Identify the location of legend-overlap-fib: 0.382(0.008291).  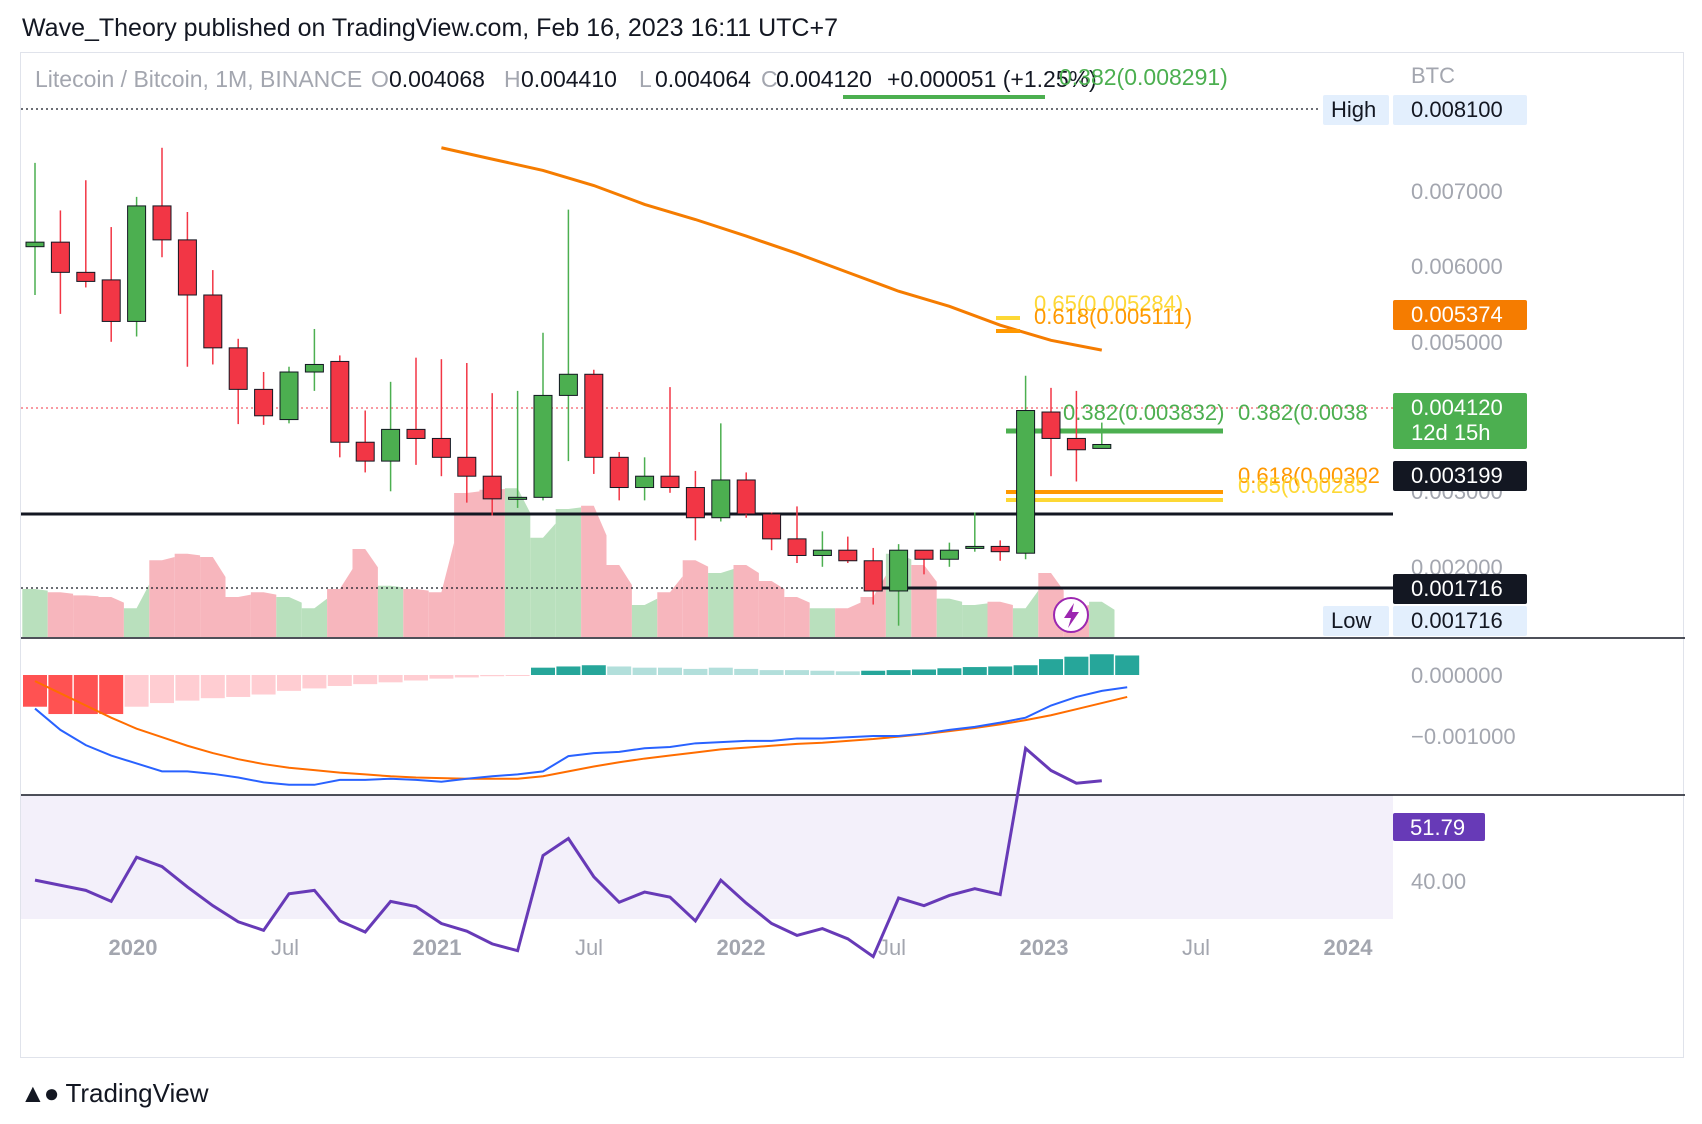
(1143, 77).